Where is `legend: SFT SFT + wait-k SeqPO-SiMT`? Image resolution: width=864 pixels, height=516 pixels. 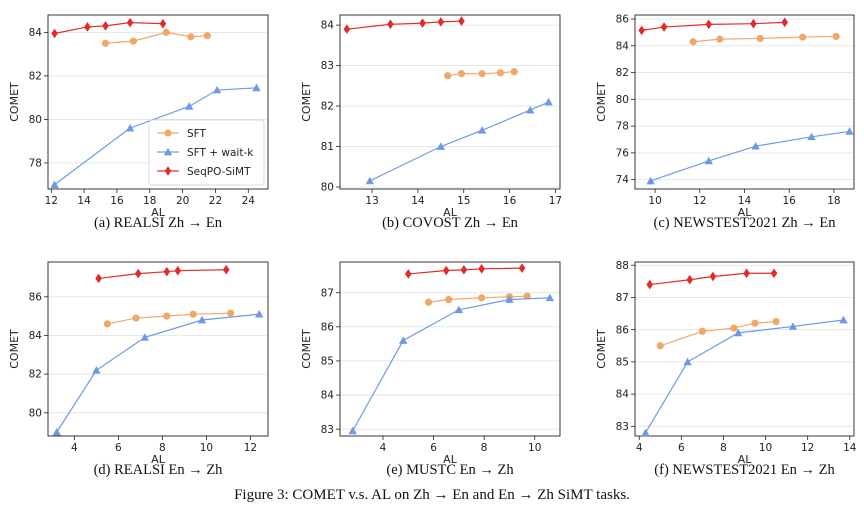
legend: SFT SFT + wait-k SeqPO-SiMT is located at coordinates (206, 152).